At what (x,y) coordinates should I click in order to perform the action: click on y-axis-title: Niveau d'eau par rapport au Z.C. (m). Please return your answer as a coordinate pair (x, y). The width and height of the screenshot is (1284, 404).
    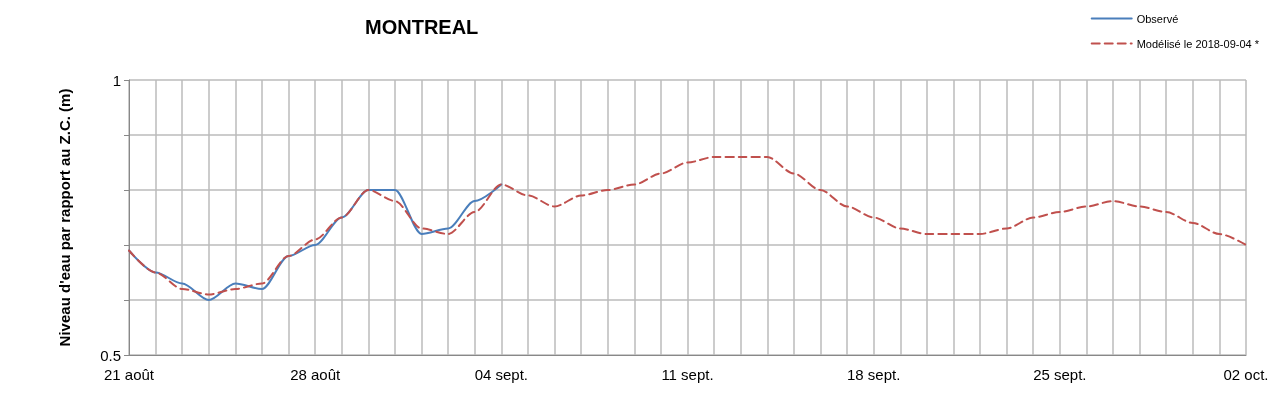
    Looking at the image, I should click on (64, 217).